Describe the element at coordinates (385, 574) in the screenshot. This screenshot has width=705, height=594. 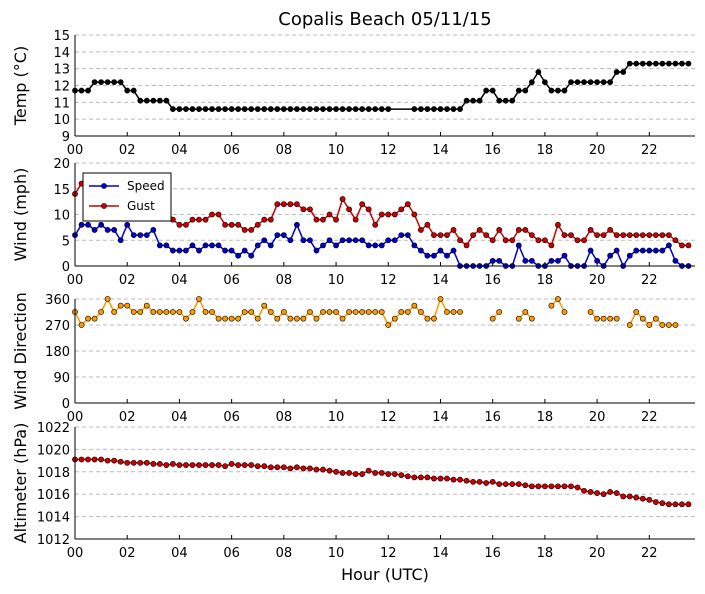
I see `x-axis-label: Hour (UTC)` at that location.